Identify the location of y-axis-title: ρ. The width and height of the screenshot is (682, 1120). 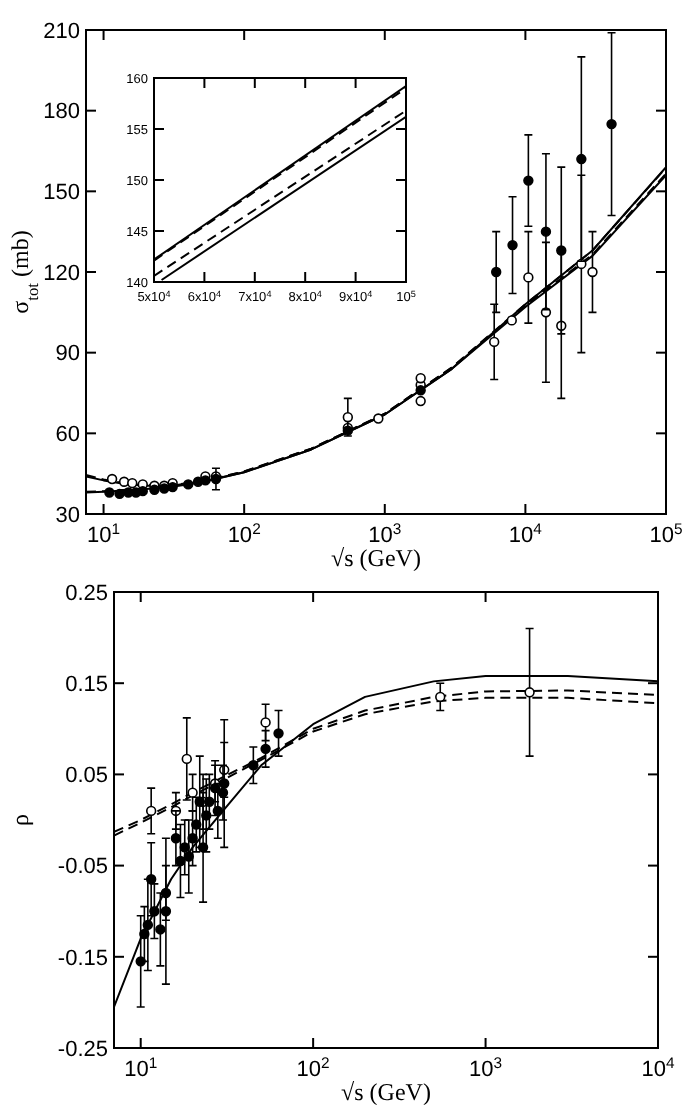
(20, 820).